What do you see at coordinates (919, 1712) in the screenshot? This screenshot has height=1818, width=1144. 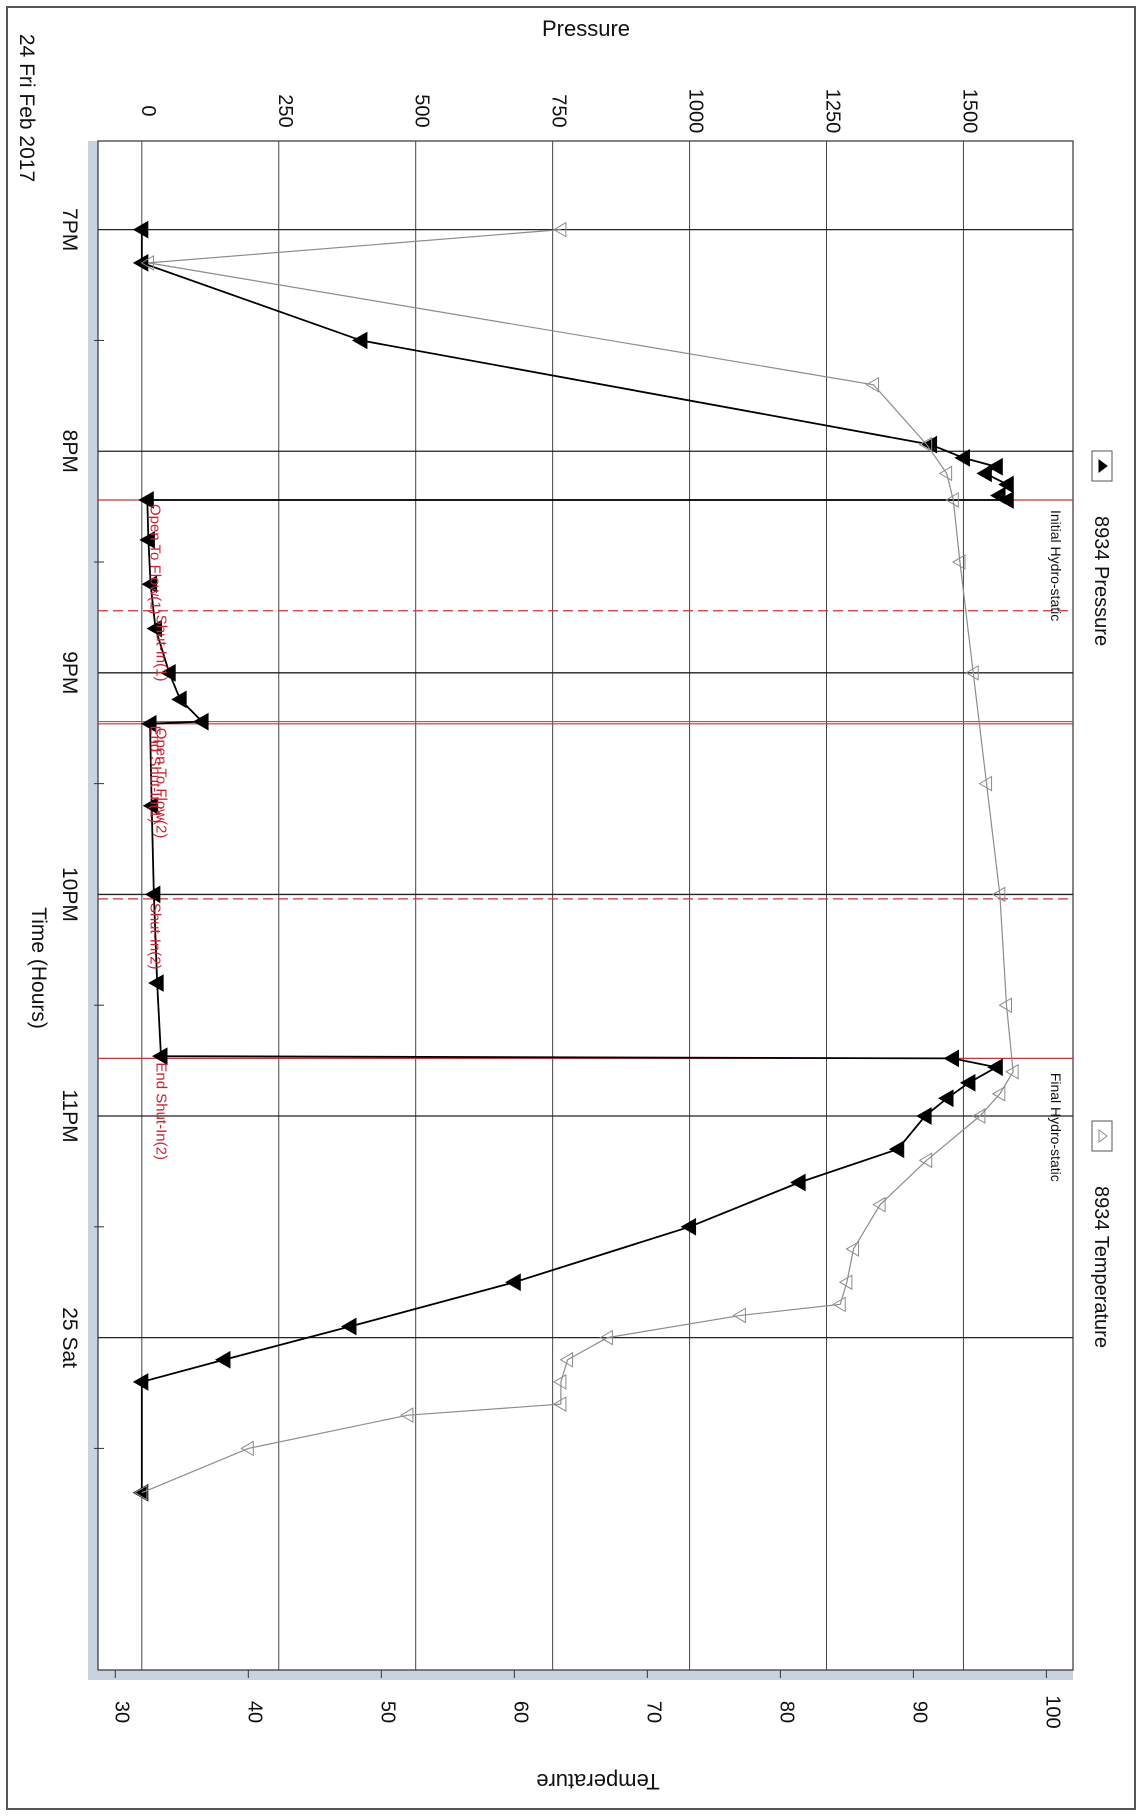 I see `temperature-tick-label: 90` at bounding box center [919, 1712].